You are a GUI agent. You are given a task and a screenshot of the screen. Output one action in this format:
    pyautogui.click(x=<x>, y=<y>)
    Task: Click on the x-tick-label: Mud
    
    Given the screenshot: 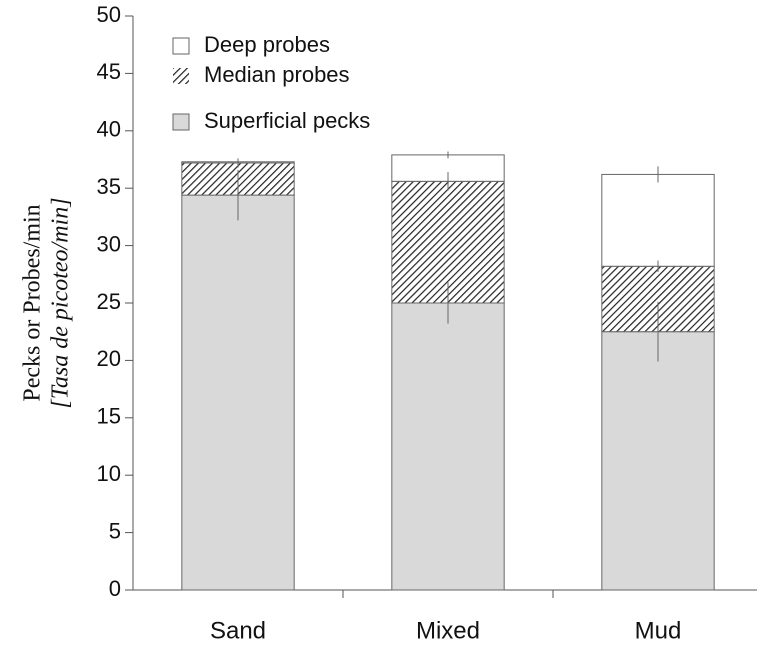 What is the action you would take?
    pyautogui.click(x=658, y=630)
    